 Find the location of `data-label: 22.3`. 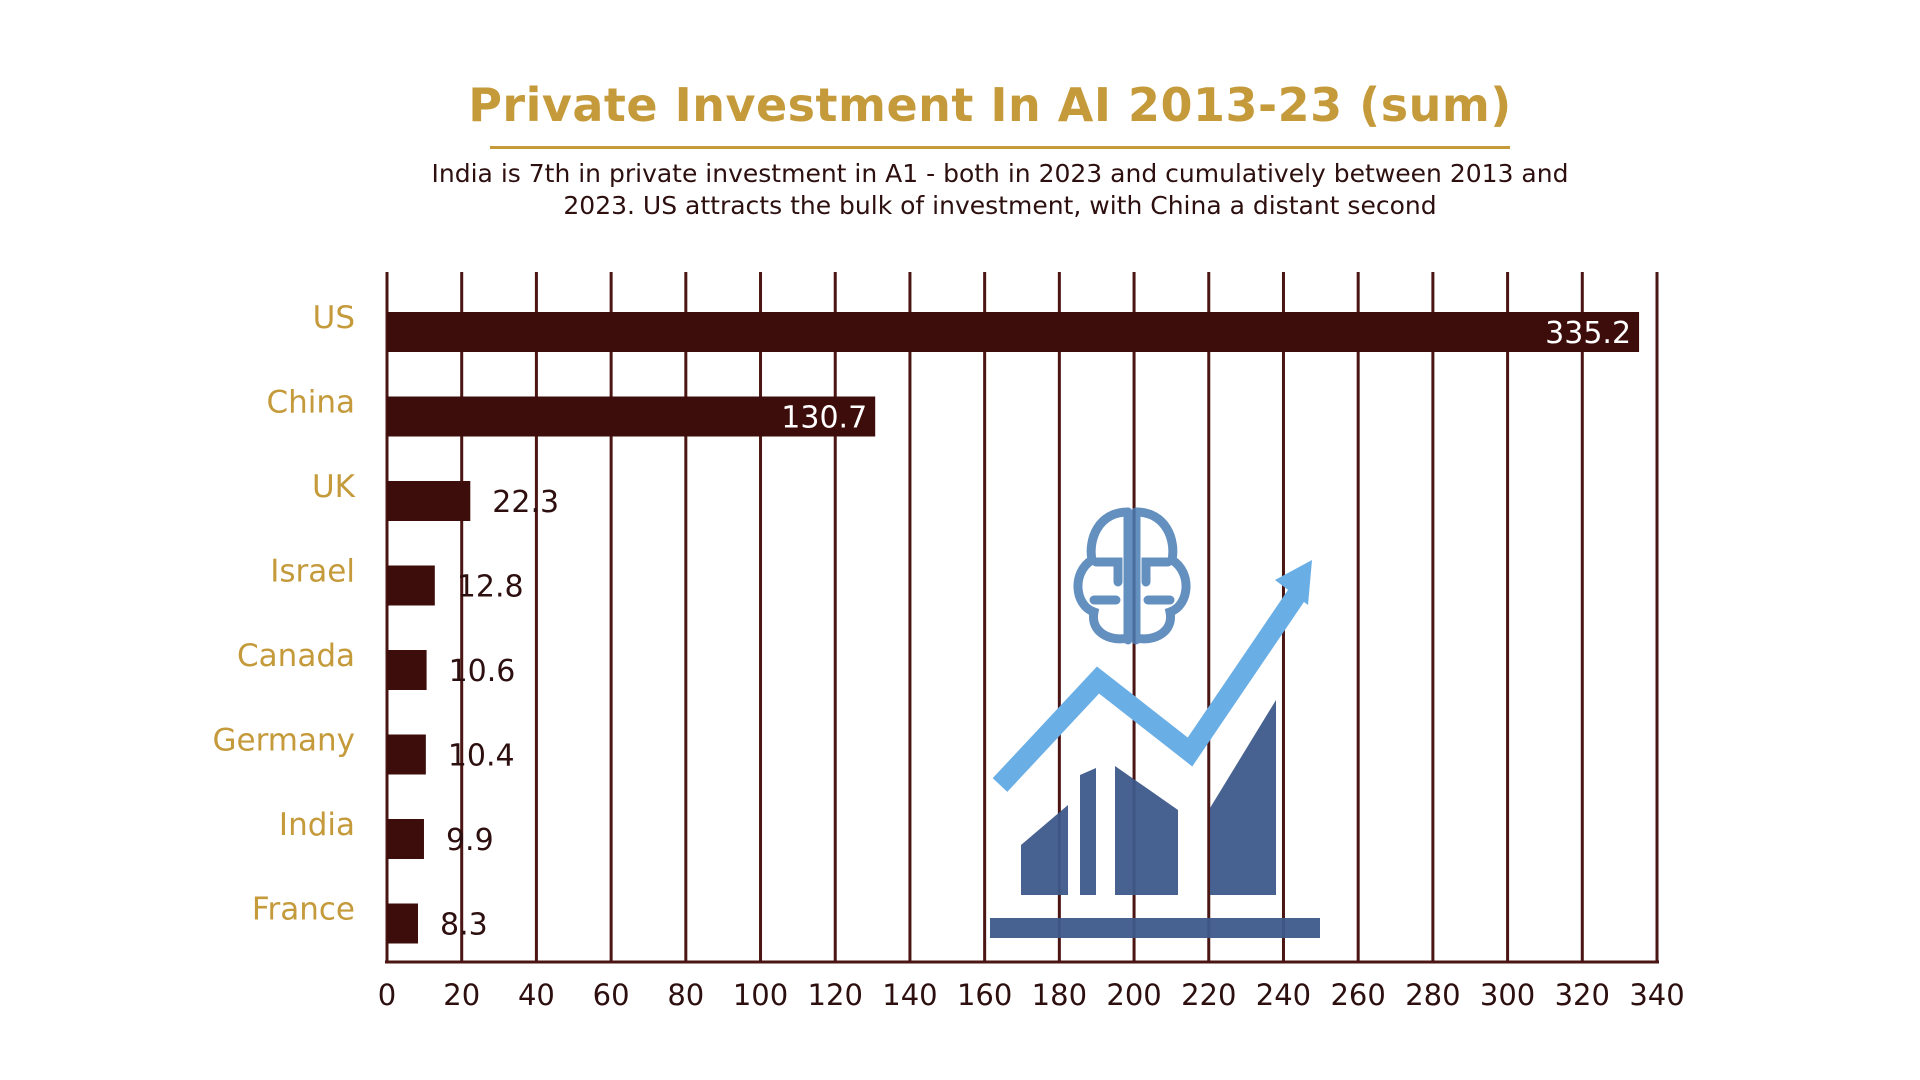

data-label: 22.3 is located at coordinates (525, 502).